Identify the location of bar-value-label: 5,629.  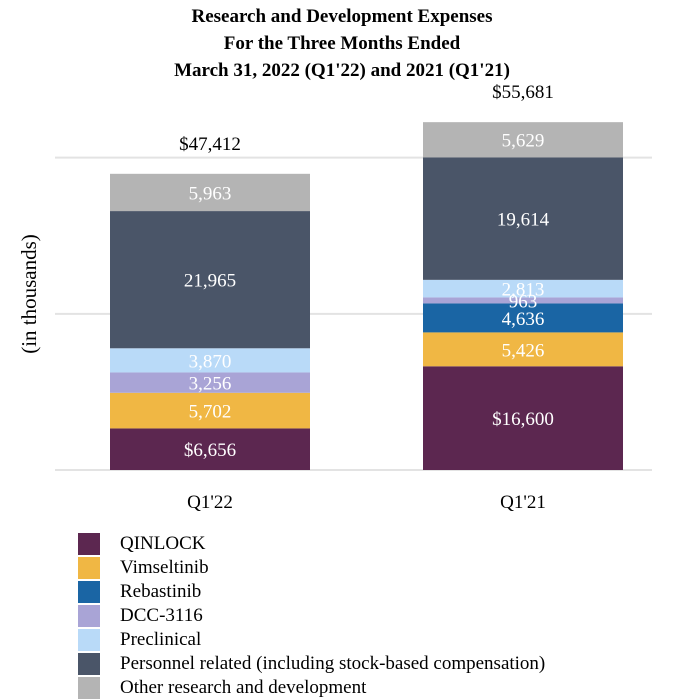
(523, 141).